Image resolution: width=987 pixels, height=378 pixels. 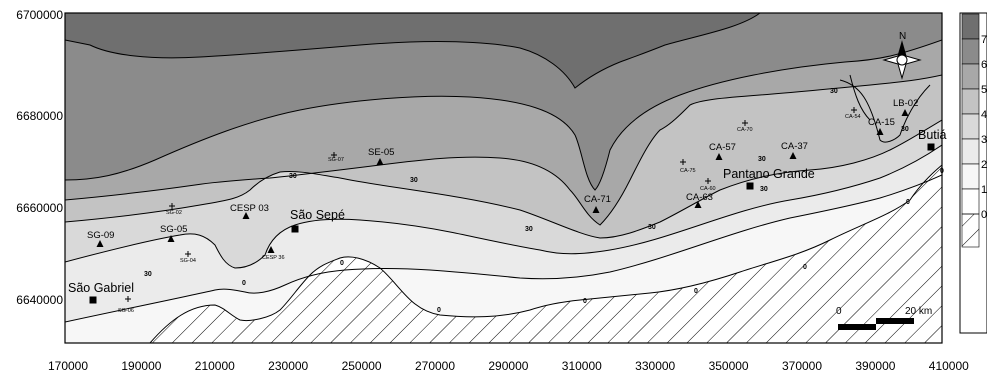 What do you see at coordinates (984, 215) in the screenshot?
I see `legend-label: 0` at bounding box center [984, 215].